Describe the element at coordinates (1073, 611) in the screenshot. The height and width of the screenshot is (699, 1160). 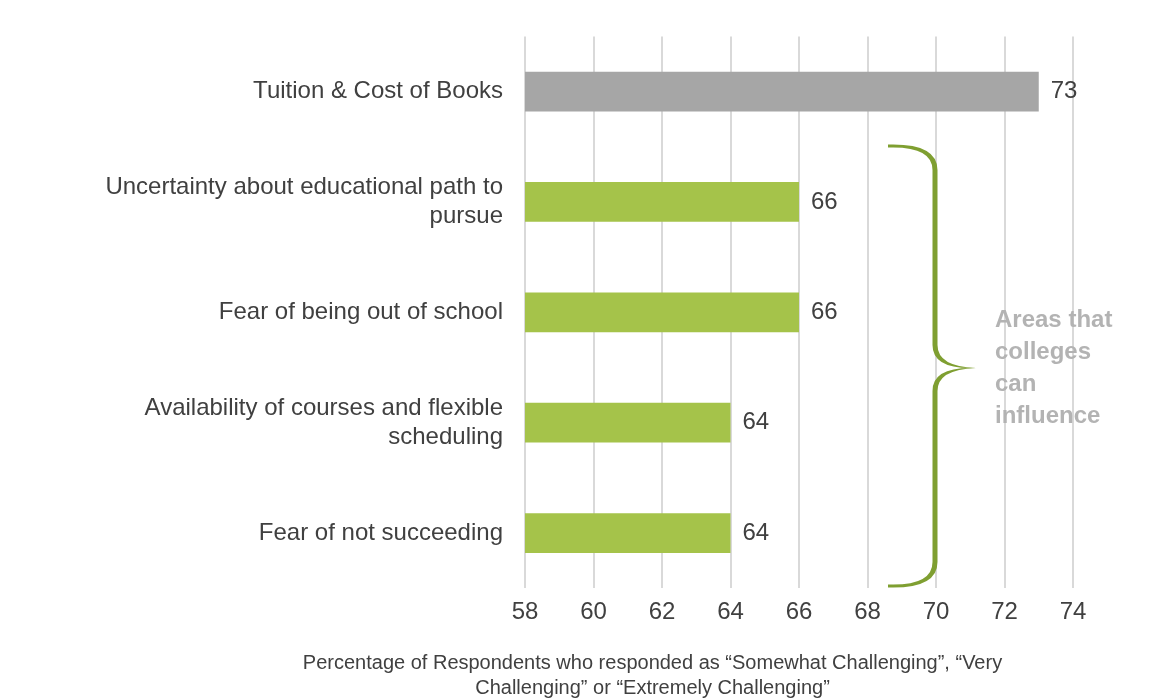
I see `x-tick-label: 74` at that location.